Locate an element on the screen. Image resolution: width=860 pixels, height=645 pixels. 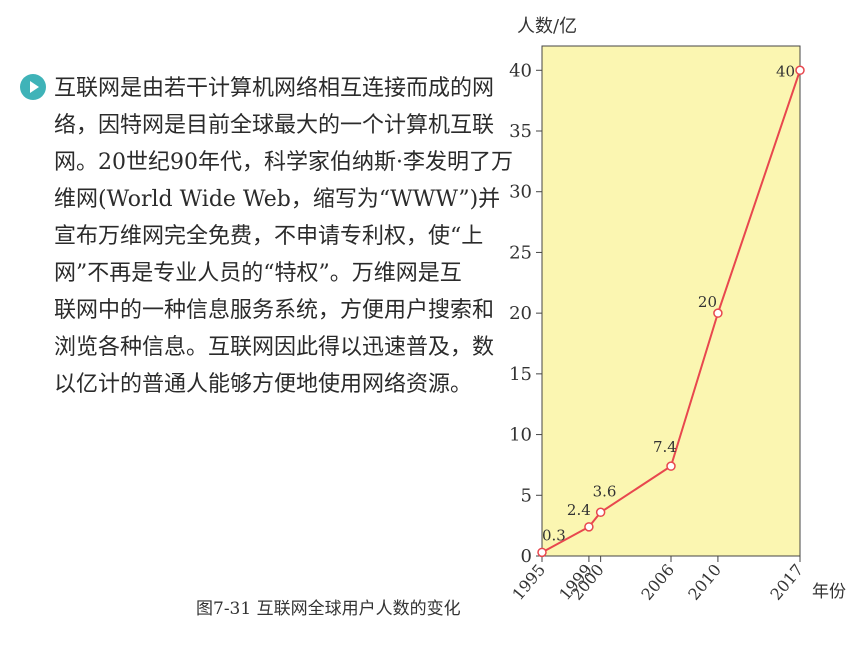
paragraph-line: 网”不再是专业人员的“特权”。万维网是互 is located at coordinates (258, 273).